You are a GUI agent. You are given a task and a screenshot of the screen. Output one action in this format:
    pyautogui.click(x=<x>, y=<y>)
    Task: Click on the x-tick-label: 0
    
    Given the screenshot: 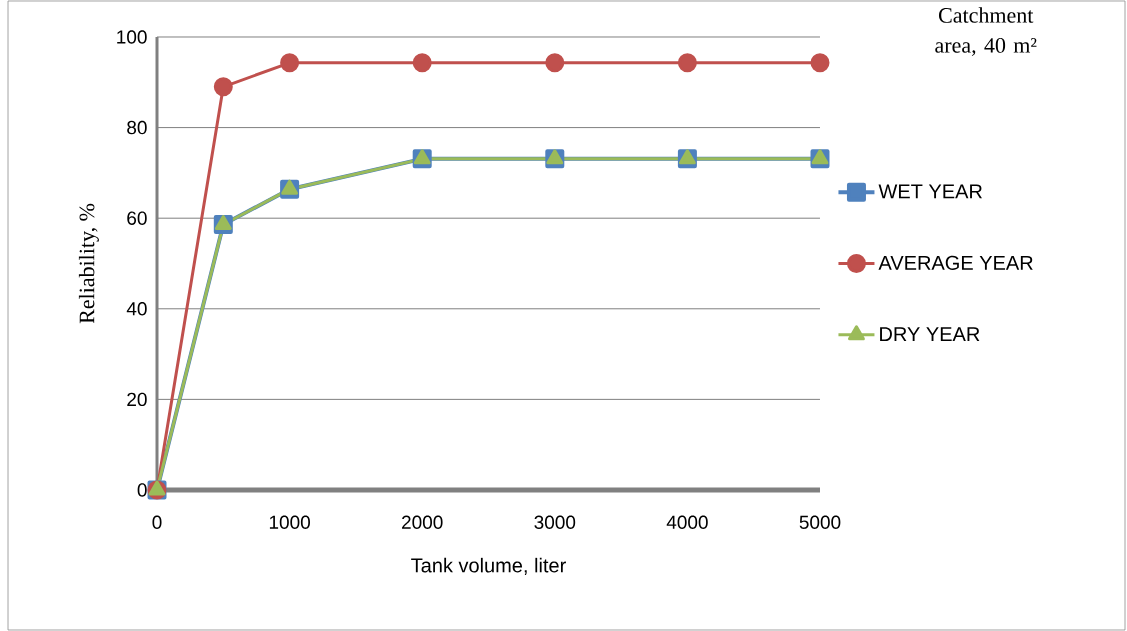 What is the action you would take?
    pyautogui.click(x=157, y=522)
    